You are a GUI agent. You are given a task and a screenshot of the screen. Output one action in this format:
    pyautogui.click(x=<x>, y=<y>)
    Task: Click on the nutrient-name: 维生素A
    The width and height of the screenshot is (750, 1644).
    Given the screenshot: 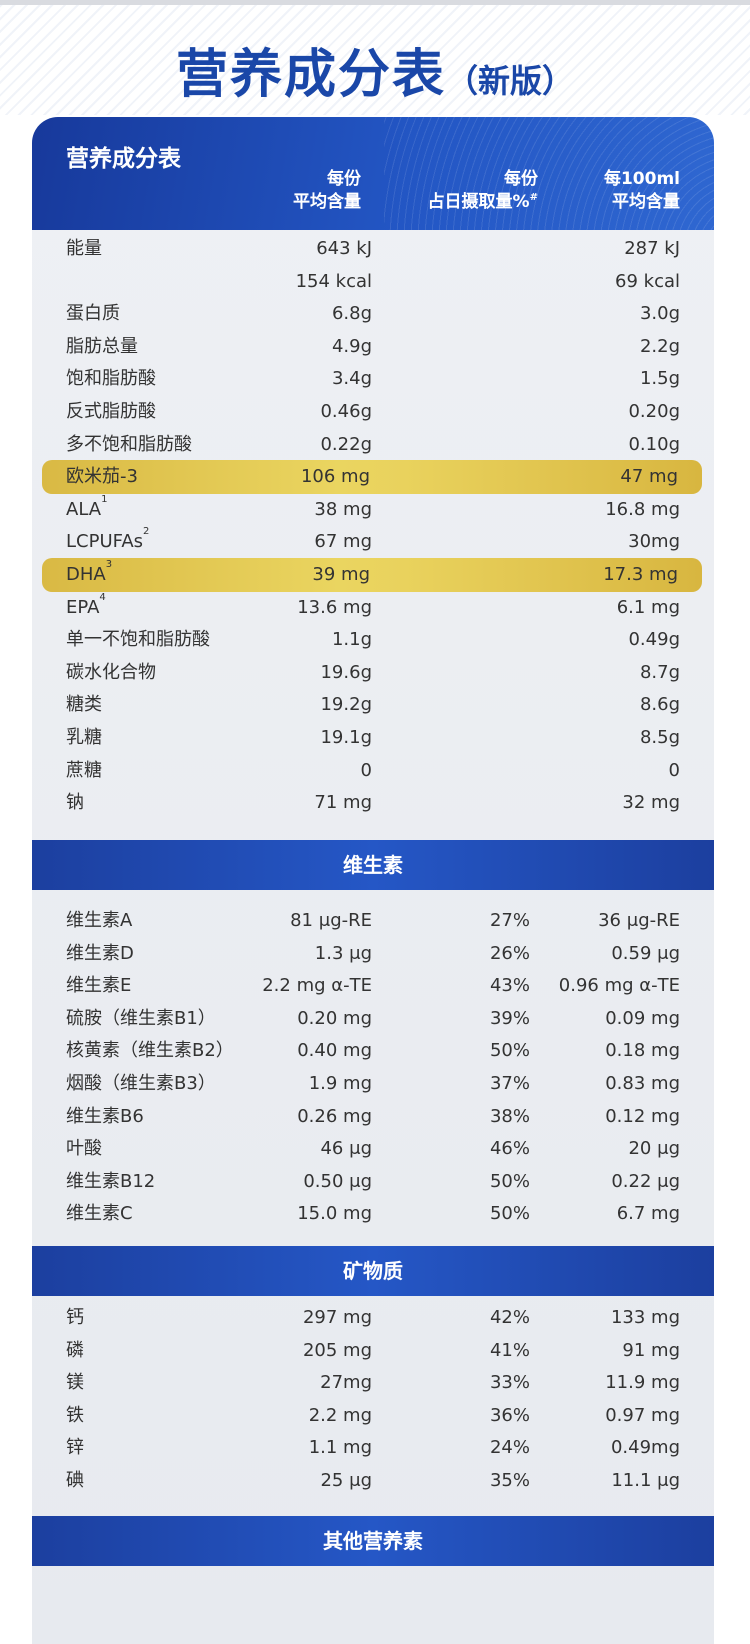 What is the action you would take?
    pyautogui.click(x=99, y=921)
    